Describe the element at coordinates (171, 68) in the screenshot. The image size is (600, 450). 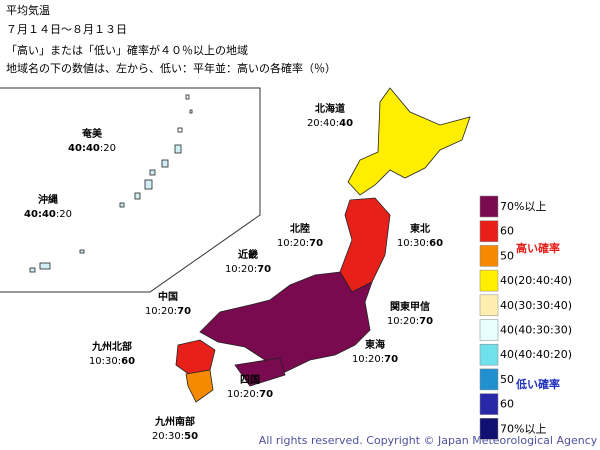
I see `note: 地域名の下の数値は、左から、低い：平年並：高いの各確率（％）` at that location.